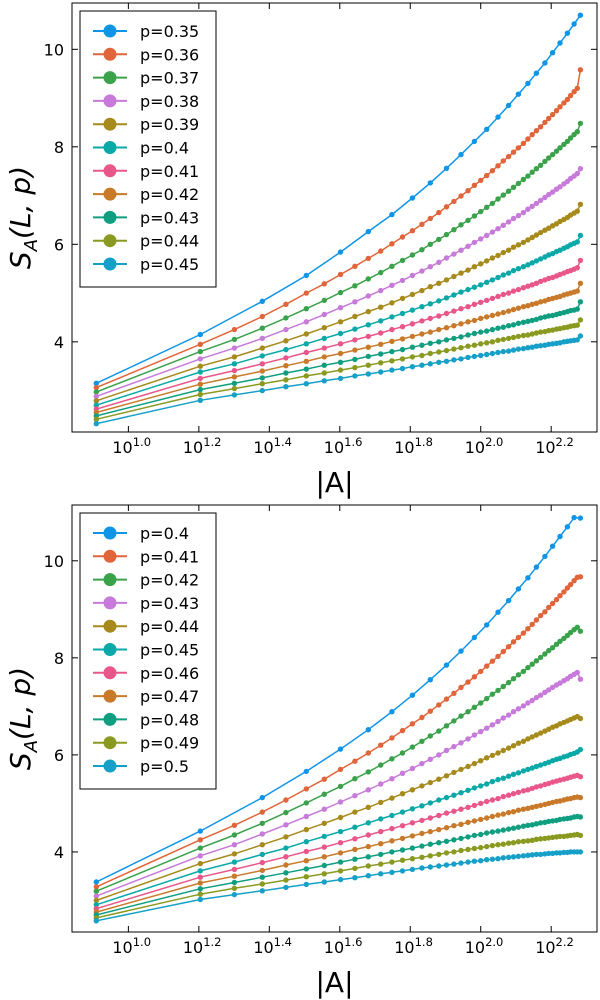 The height and width of the screenshot is (1000, 600). What do you see at coordinates (110, 766) in the screenshot?
I see `legend-marker` at bounding box center [110, 766].